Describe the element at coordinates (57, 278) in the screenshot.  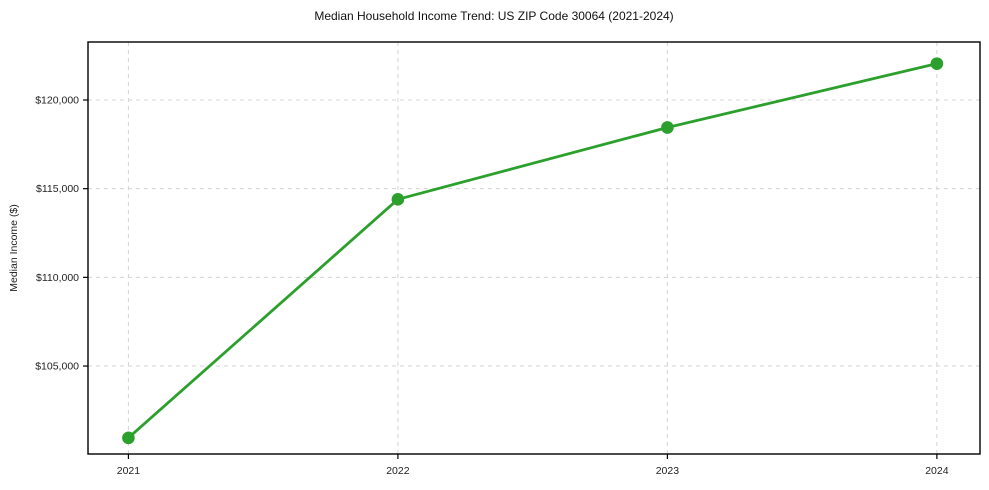
I see `y-tick-label: $110,000` at that location.